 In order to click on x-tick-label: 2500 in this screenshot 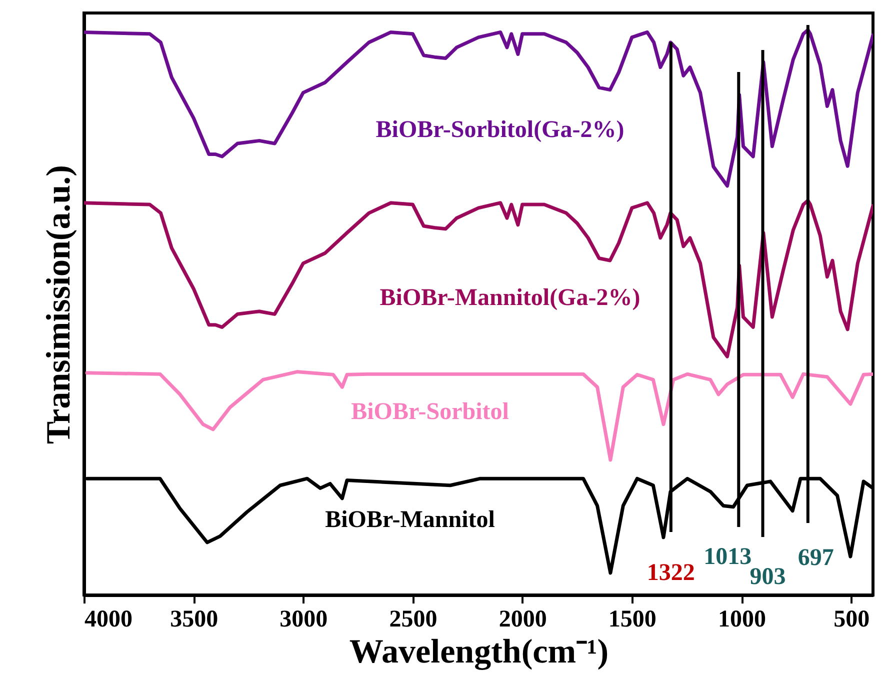, I will do `click(413, 619)`.